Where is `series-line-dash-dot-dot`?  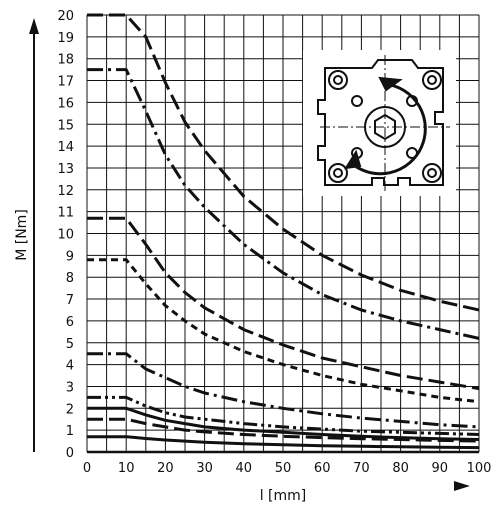
series-line-dash-dot-dot is located at coordinates (283, 415).